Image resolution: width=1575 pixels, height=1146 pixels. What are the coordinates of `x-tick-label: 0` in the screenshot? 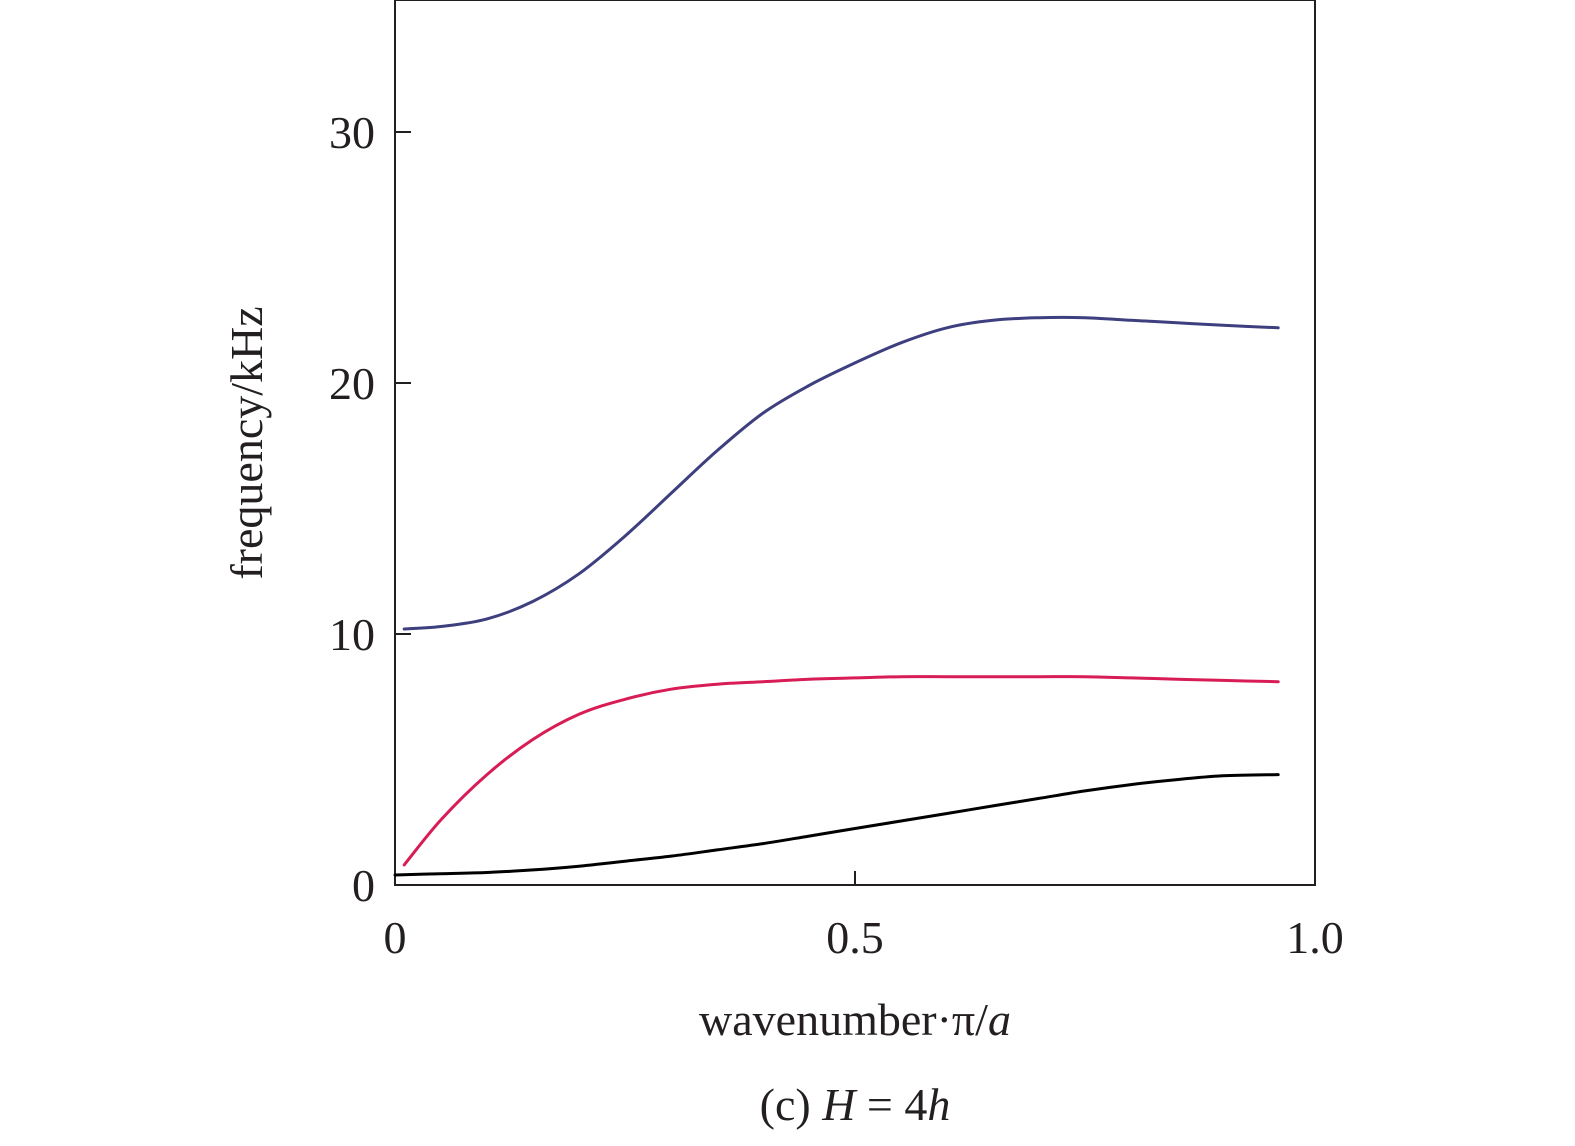 It's located at (395, 937).